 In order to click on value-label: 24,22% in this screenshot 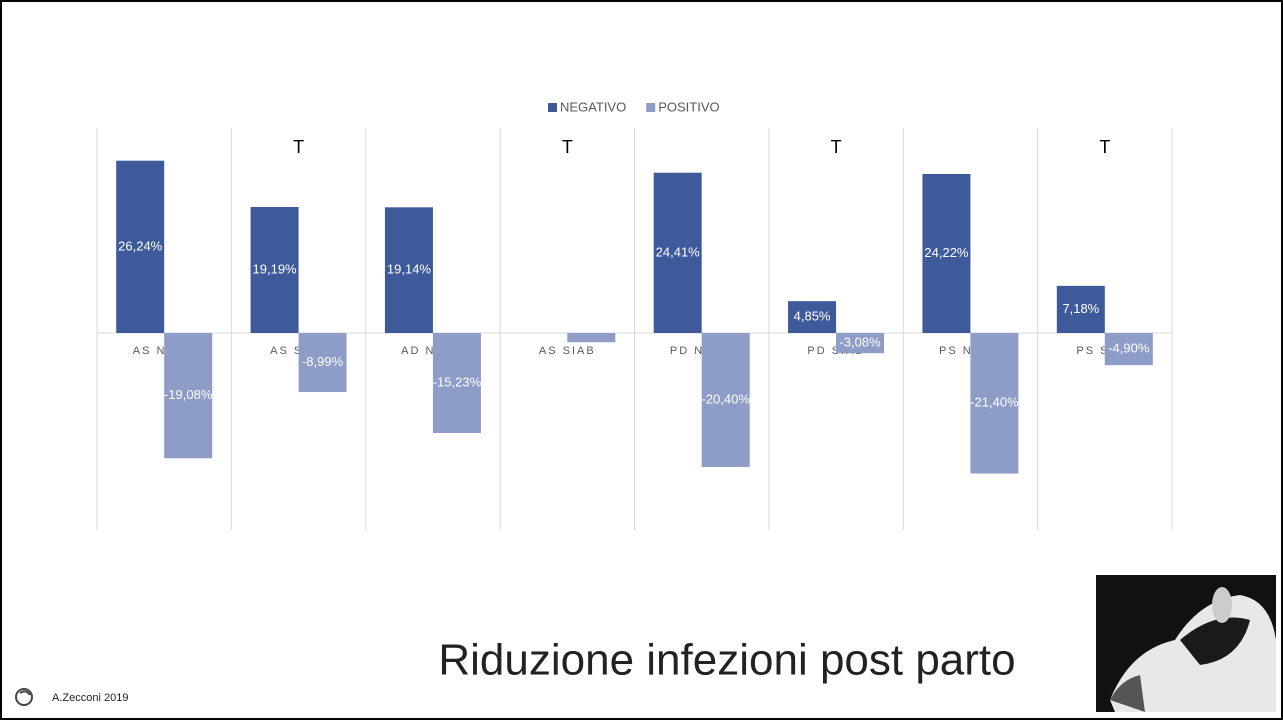, I will do `click(946, 252)`.